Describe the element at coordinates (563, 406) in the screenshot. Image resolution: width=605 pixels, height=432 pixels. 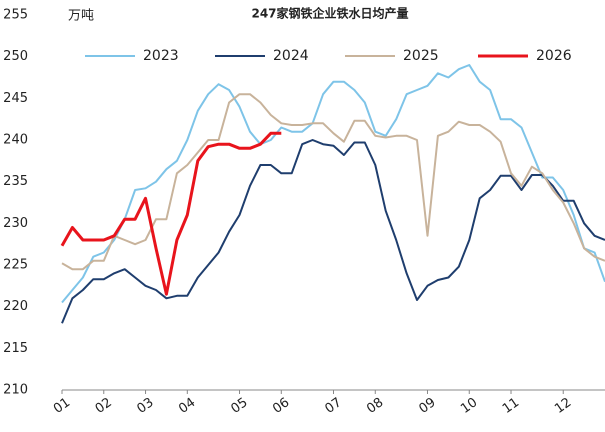
I see `x-tick-label: 12` at that location.